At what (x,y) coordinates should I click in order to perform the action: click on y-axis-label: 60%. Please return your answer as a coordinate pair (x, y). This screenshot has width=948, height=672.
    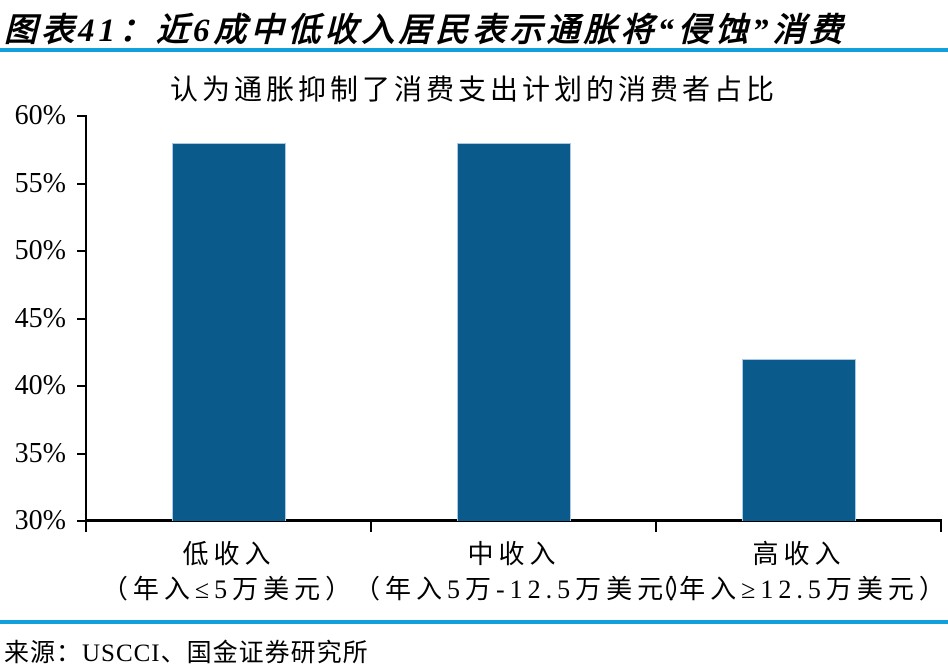
    Looking at the image, I should click on (40, 115).